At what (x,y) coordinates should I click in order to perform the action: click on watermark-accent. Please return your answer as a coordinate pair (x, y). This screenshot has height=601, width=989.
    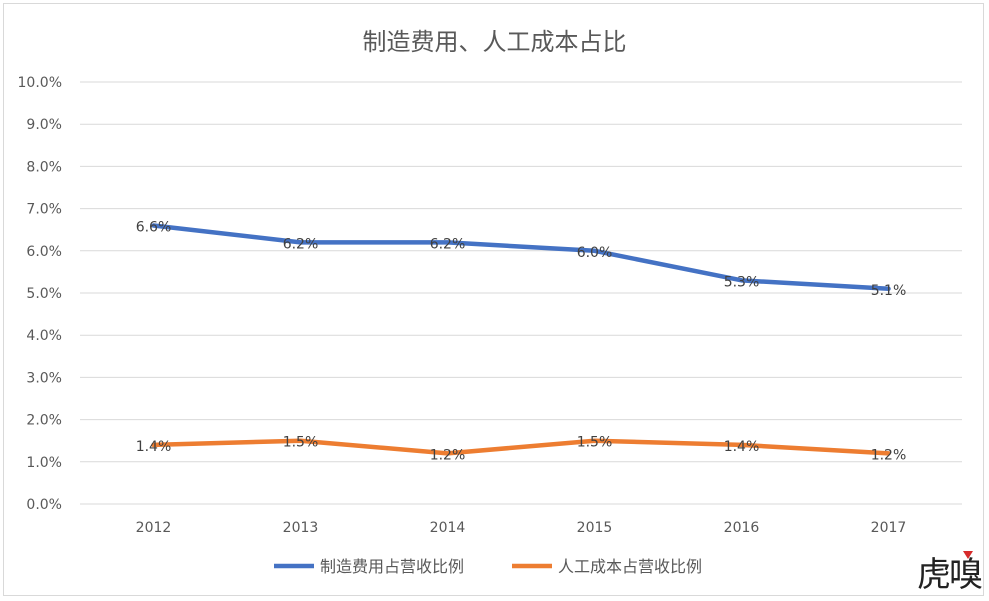
    Looking at the image, I should click on (968, 555).